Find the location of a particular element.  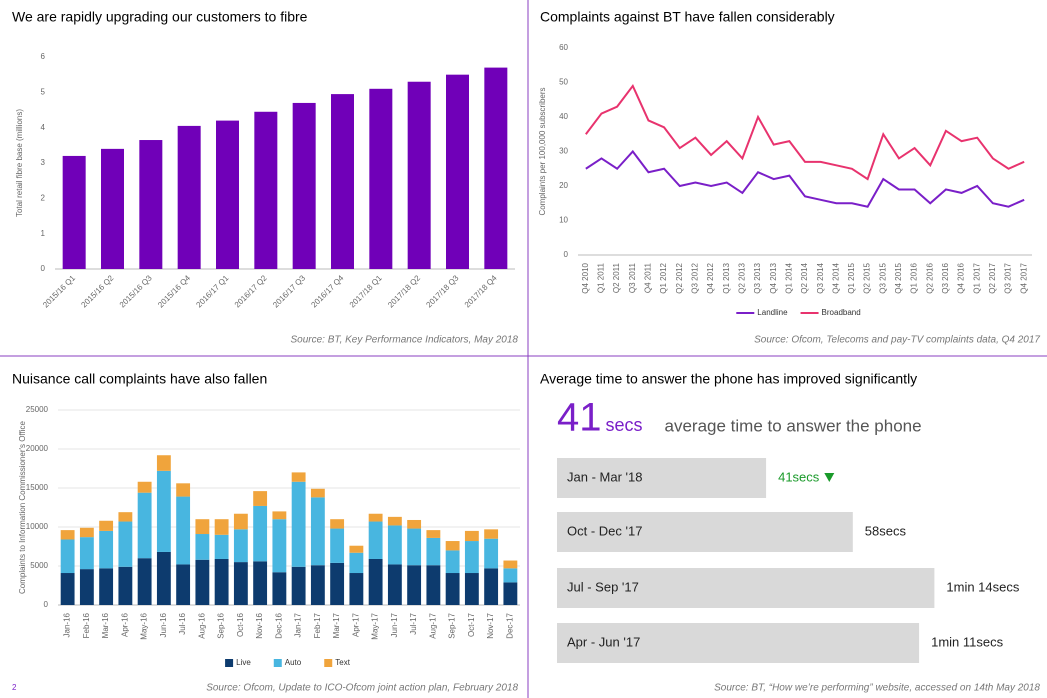

x-tick-label: Q3 2017 is located at coordinates (1008, 277).